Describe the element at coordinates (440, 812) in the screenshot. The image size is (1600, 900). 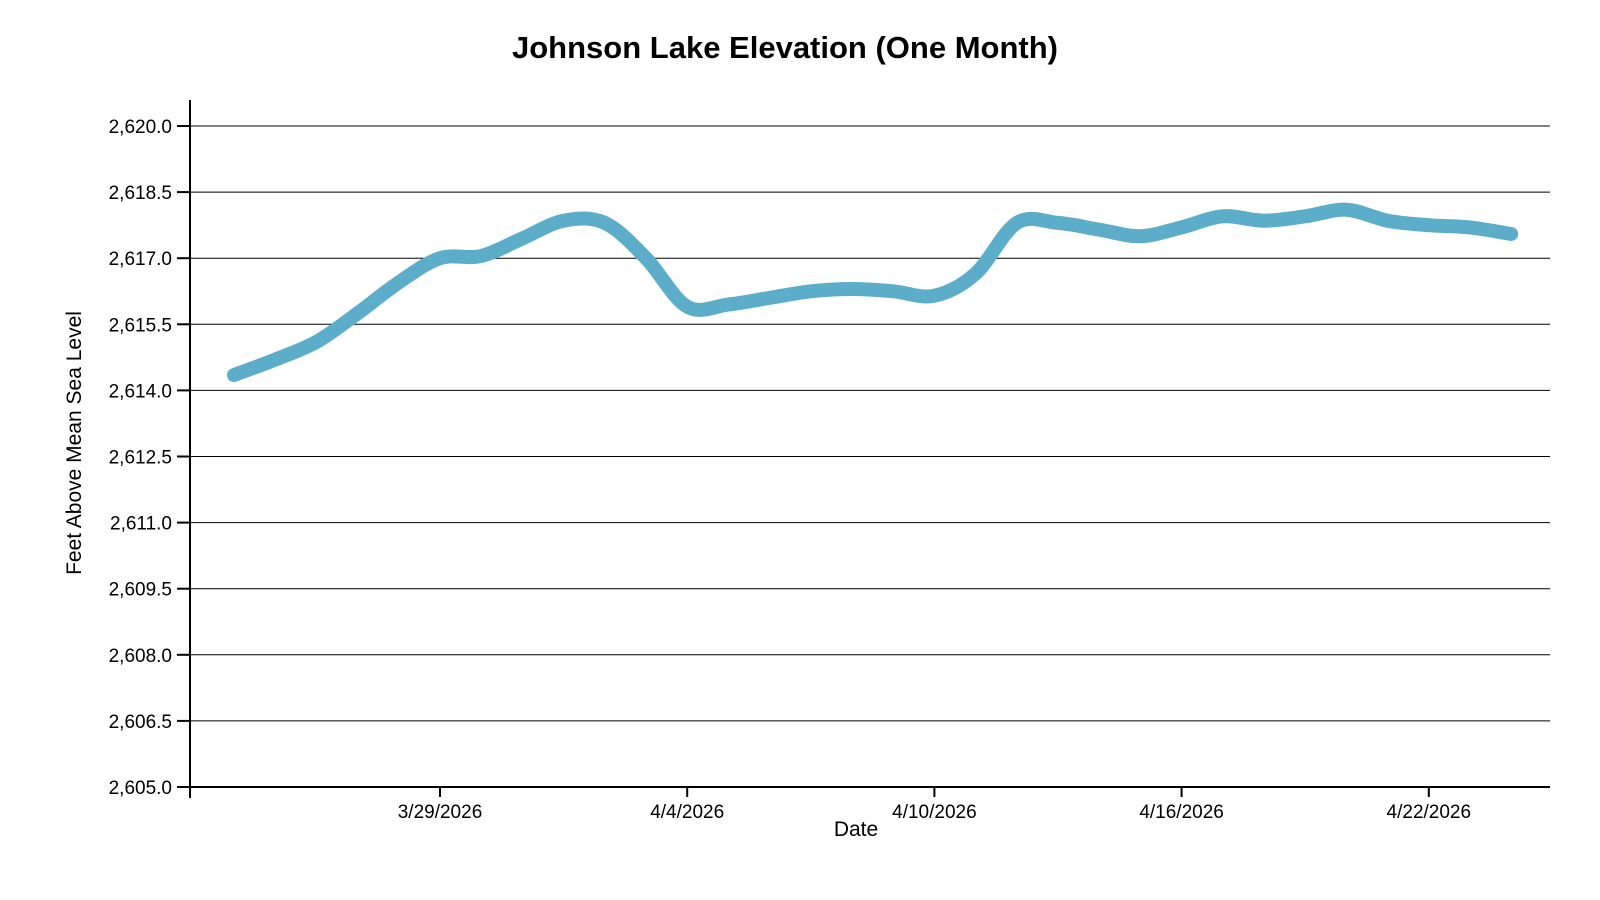
I see `x-tick-label: 3/29/2026` at that location.